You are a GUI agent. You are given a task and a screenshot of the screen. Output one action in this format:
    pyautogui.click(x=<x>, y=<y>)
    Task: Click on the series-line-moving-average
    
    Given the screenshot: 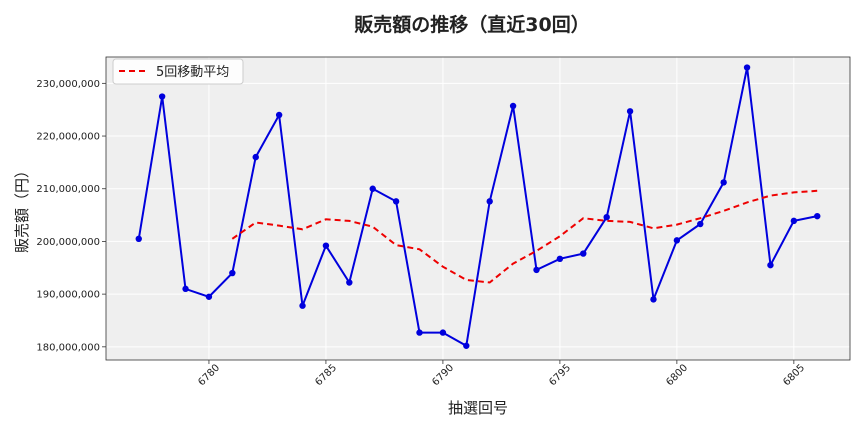 What is the action you would take?
    pyautogui.click(x=524, y=236)
    